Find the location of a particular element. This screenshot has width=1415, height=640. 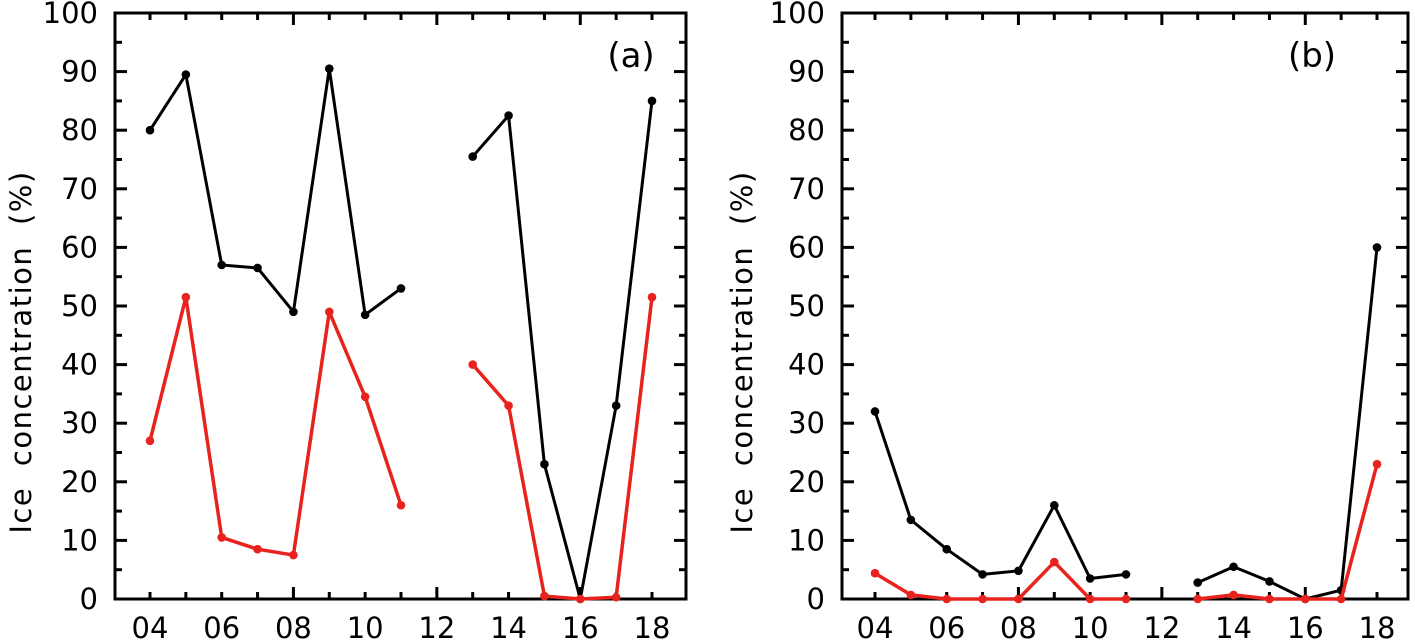

y-tick-label: 30 is located at coordinates (79, 423).